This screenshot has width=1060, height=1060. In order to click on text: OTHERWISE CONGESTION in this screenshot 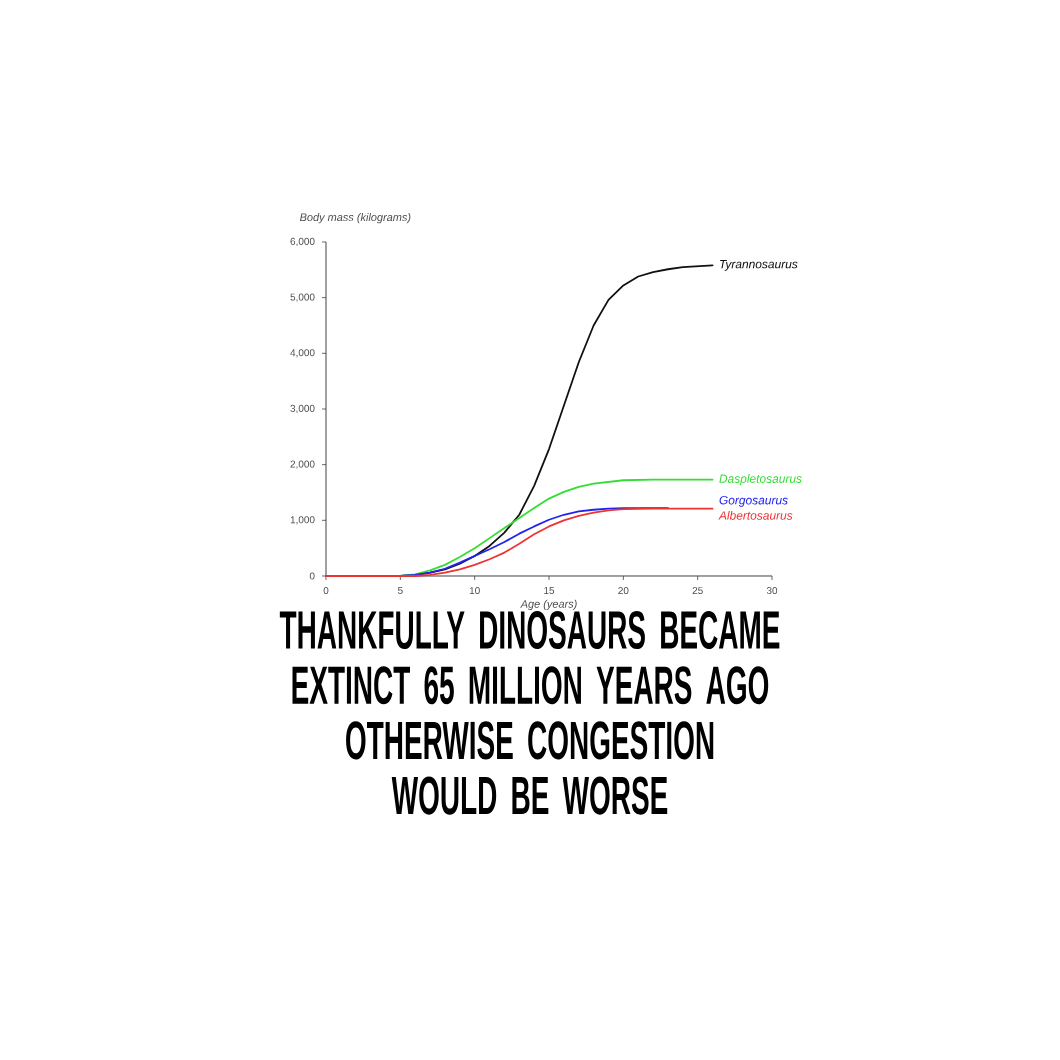, I will do `click(530, 740)`.